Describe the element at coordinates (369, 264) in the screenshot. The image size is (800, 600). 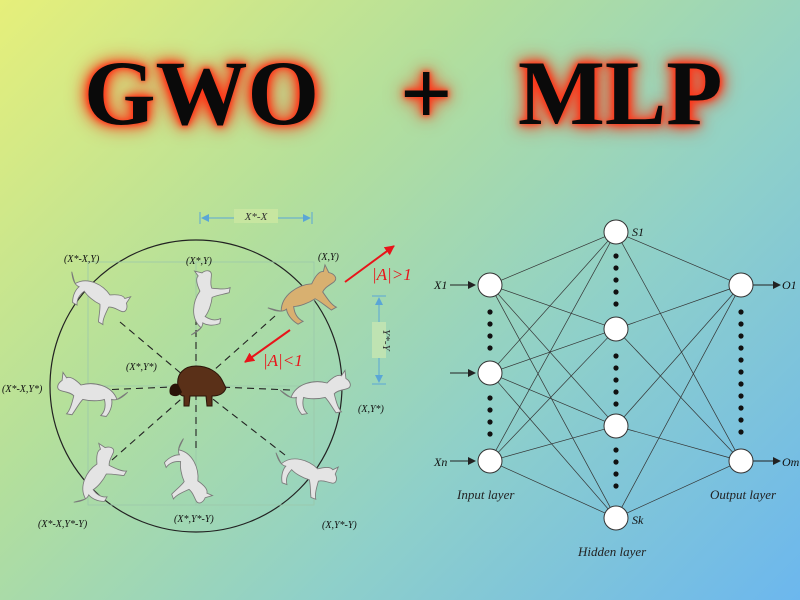
I see `arrow-outward` at that location.